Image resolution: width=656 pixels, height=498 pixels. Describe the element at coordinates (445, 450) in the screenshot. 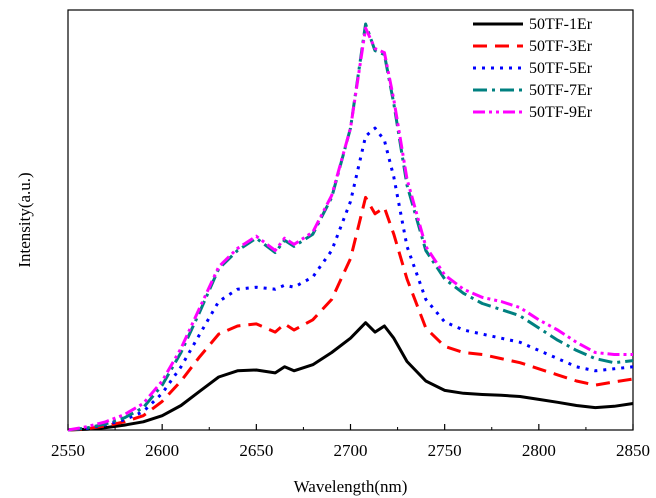

I see `x-tick-label: 2750` at that location.